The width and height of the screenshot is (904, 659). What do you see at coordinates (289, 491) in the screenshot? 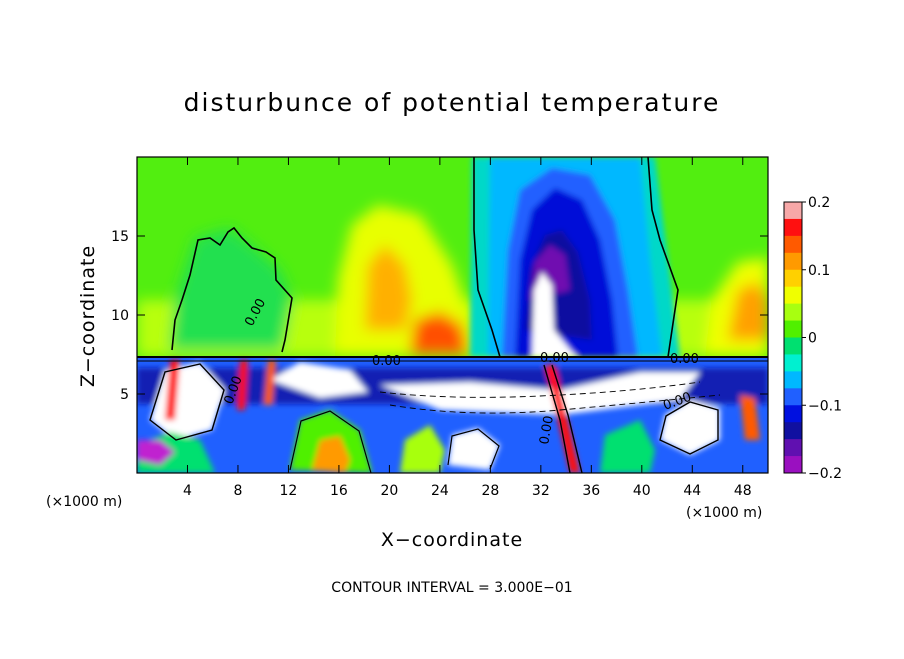
I see `x-tick-label: 12` at bounding box center [289, 491].